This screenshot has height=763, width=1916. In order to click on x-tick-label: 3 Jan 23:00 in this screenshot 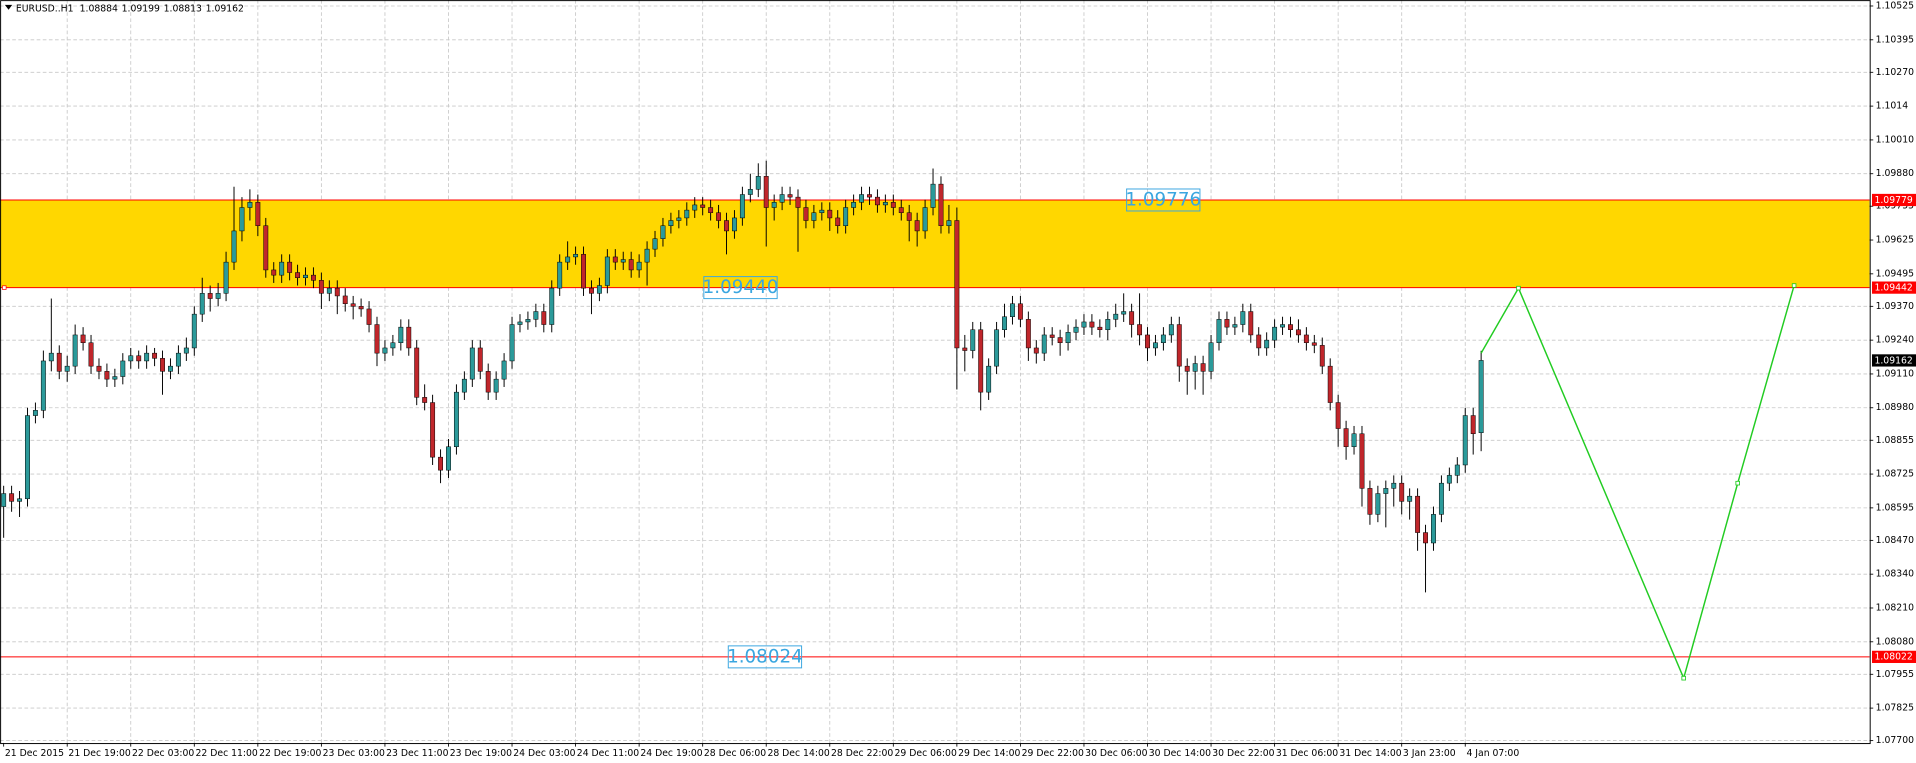, I will do `click(1429, 753)`.